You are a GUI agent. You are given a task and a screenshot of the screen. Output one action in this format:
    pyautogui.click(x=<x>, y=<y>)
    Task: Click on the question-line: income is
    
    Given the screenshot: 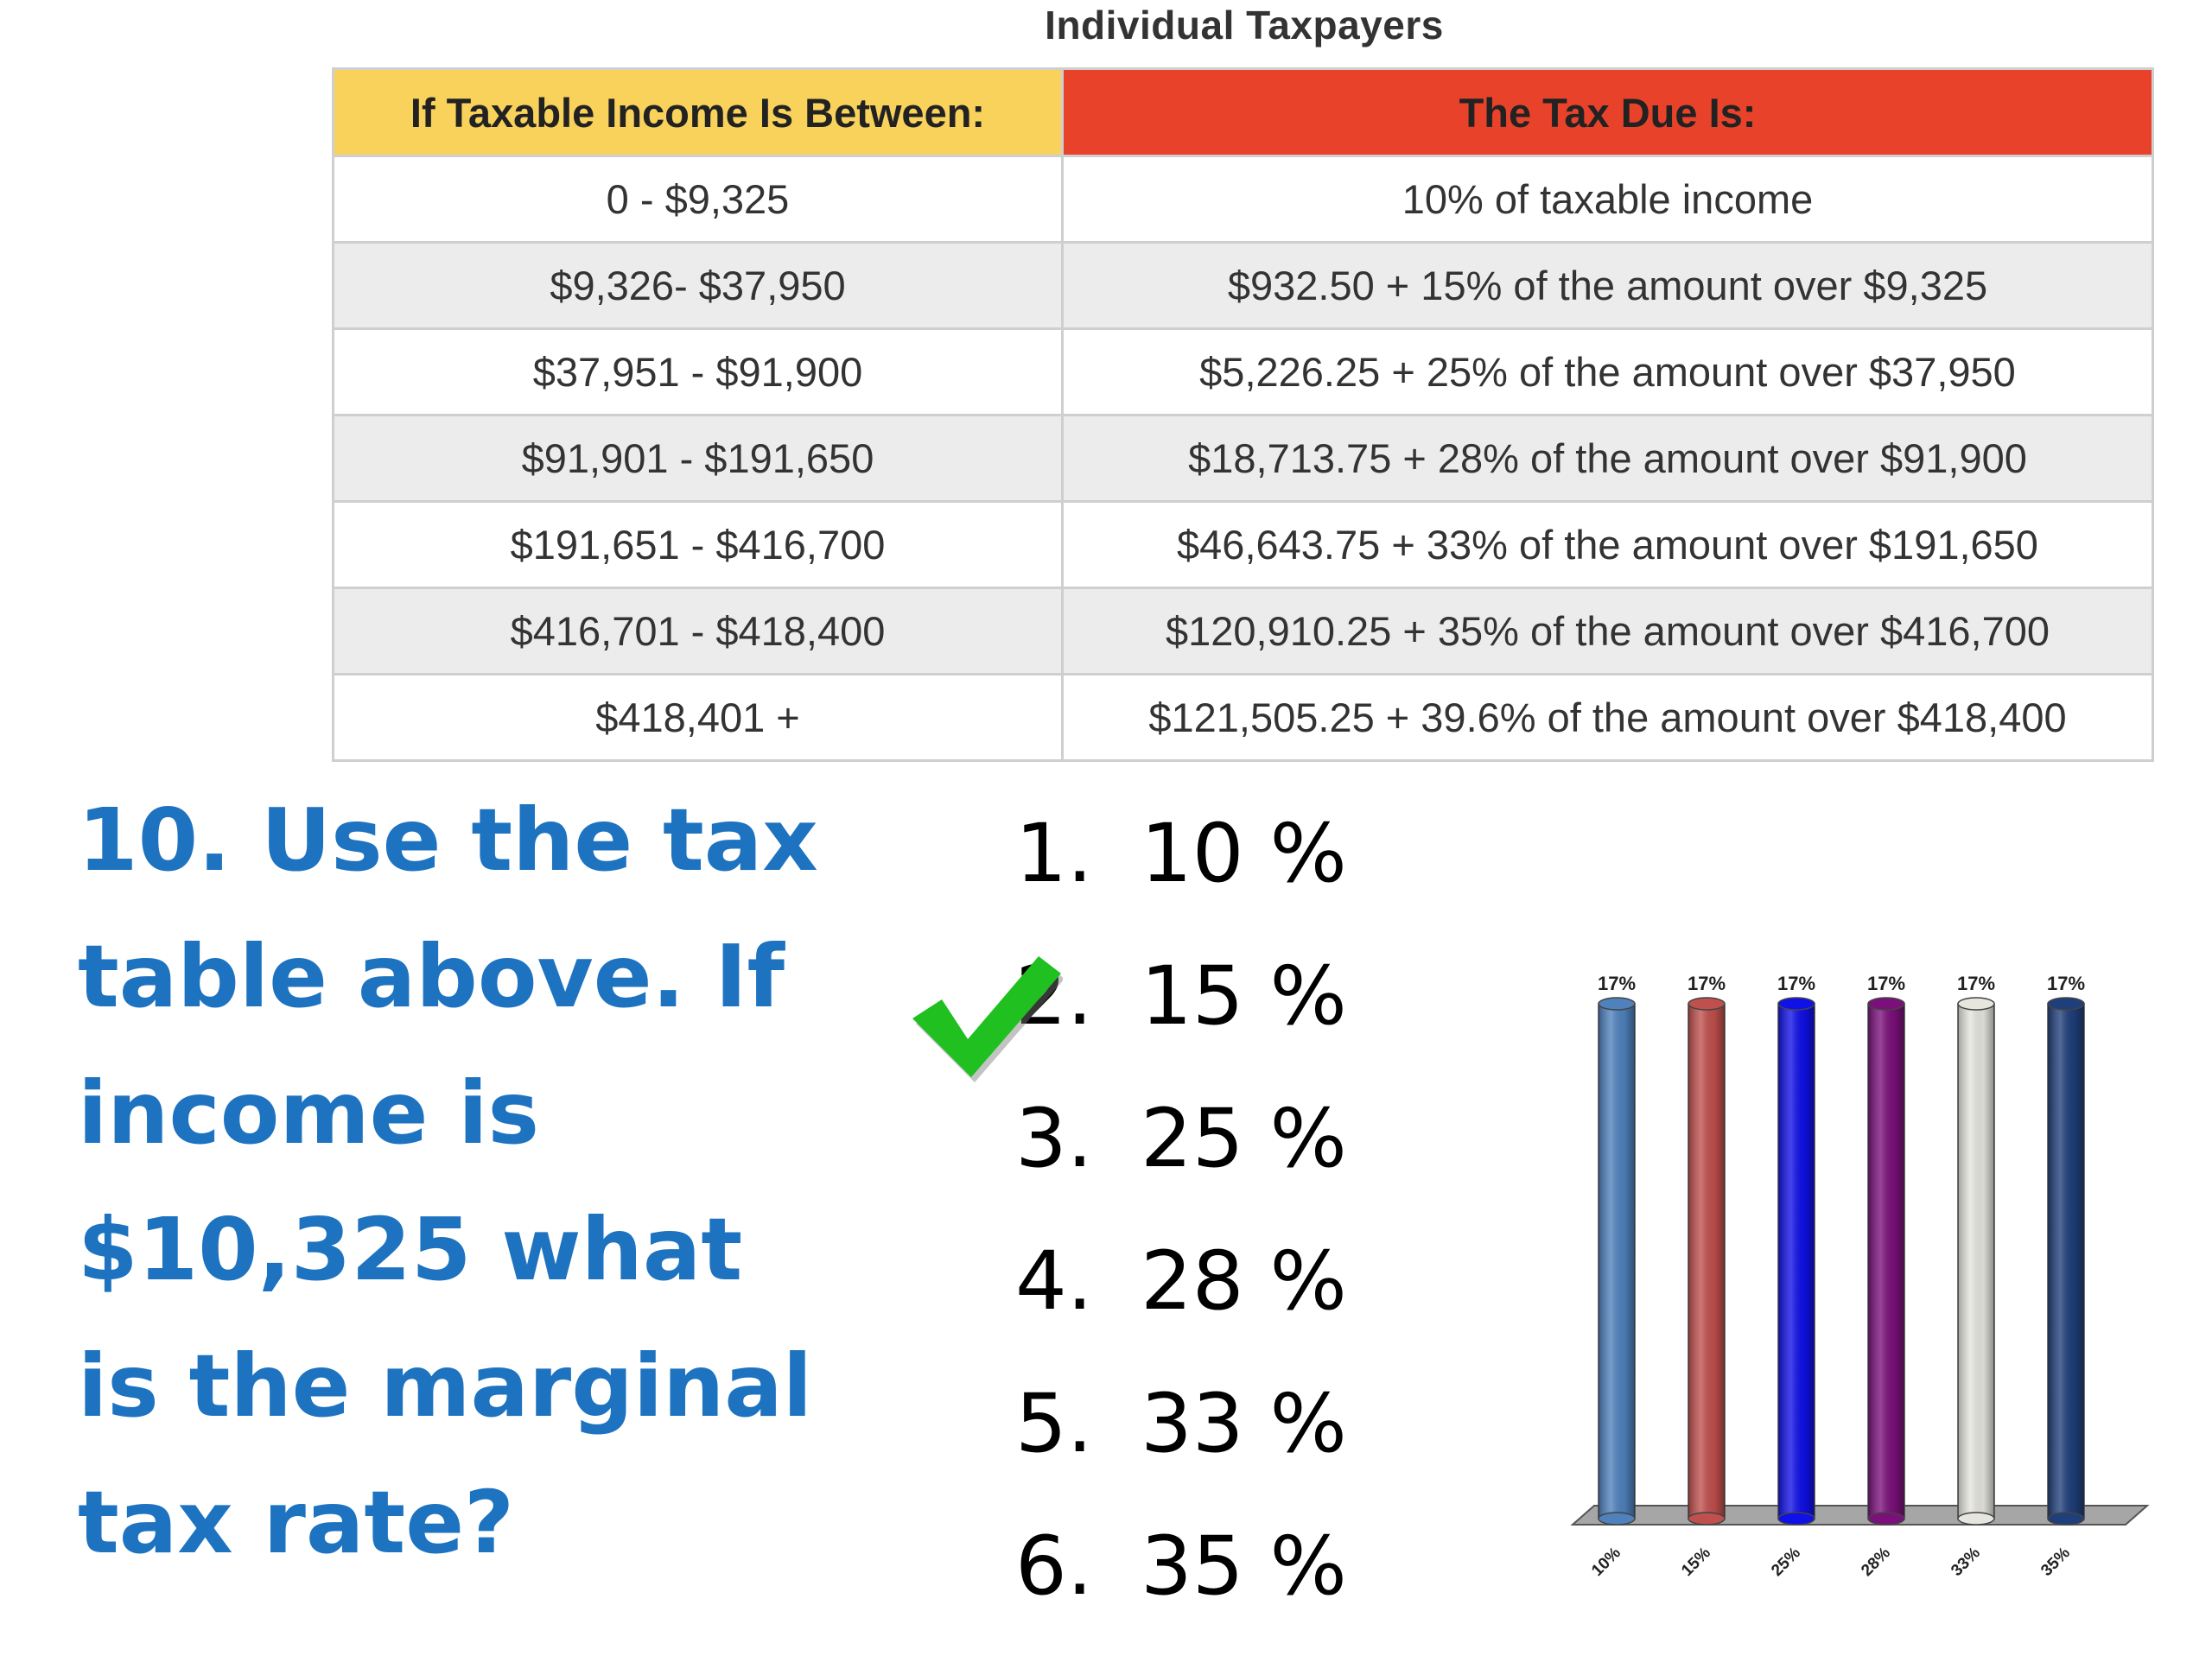 What is the action you would take?
    pyautogui.click(x=309, y=1113)
    